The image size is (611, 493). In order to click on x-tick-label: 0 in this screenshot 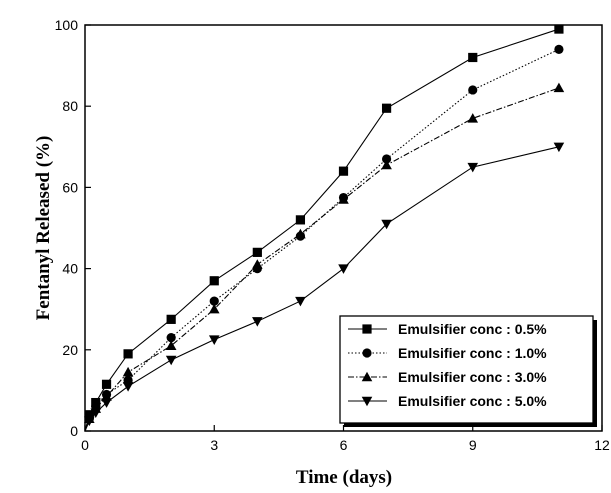, I will do `click(85, 445)`.